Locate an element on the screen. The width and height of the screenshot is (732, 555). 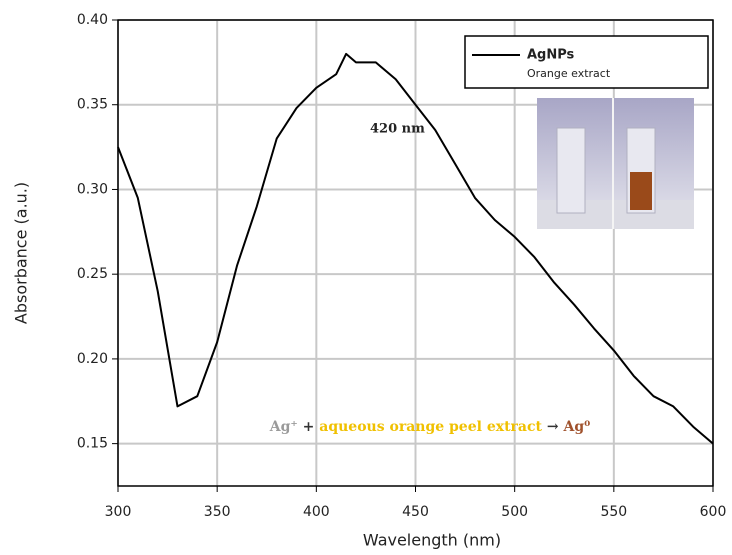
eq-part: + is located at coordinates (309, 427).